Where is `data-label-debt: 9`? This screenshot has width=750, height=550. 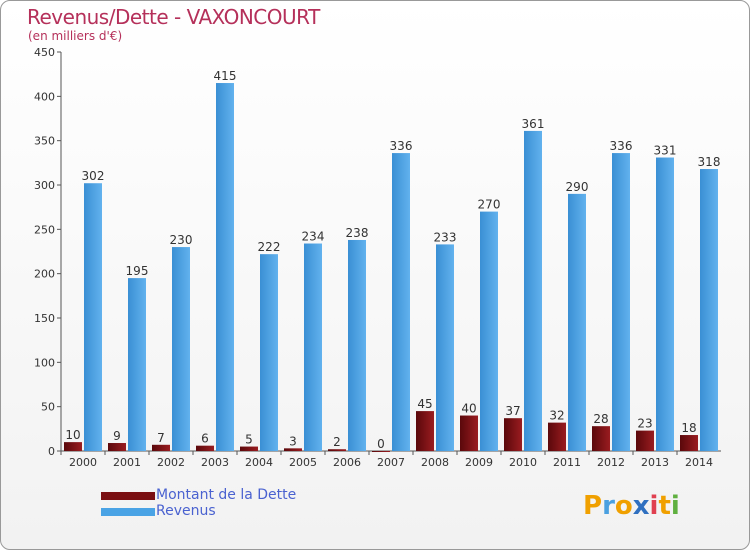
data-label-debt: 9 is located at coordinates (117, 436).